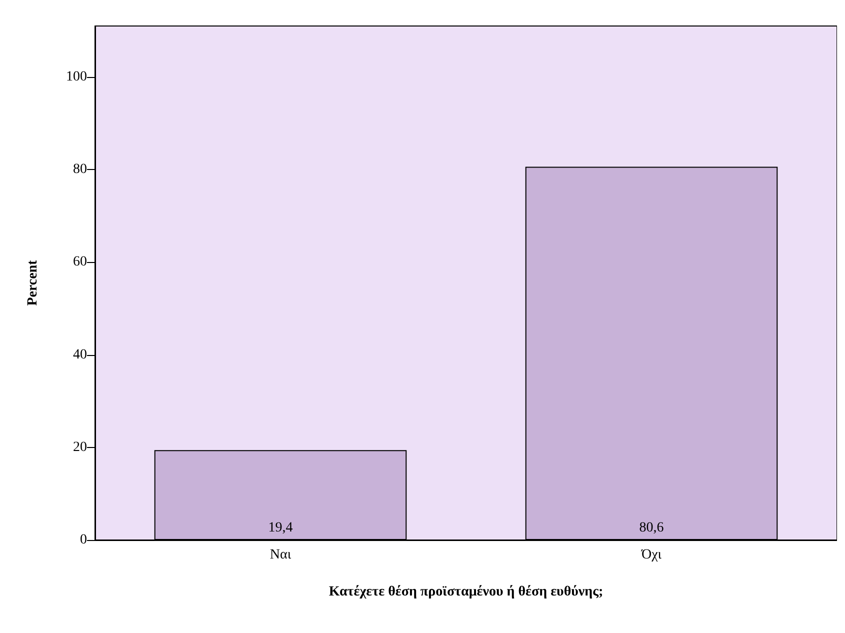 The height and width of the screenshot is (633, 845). I want to click on data-label: 19,4, so click(280, 528).